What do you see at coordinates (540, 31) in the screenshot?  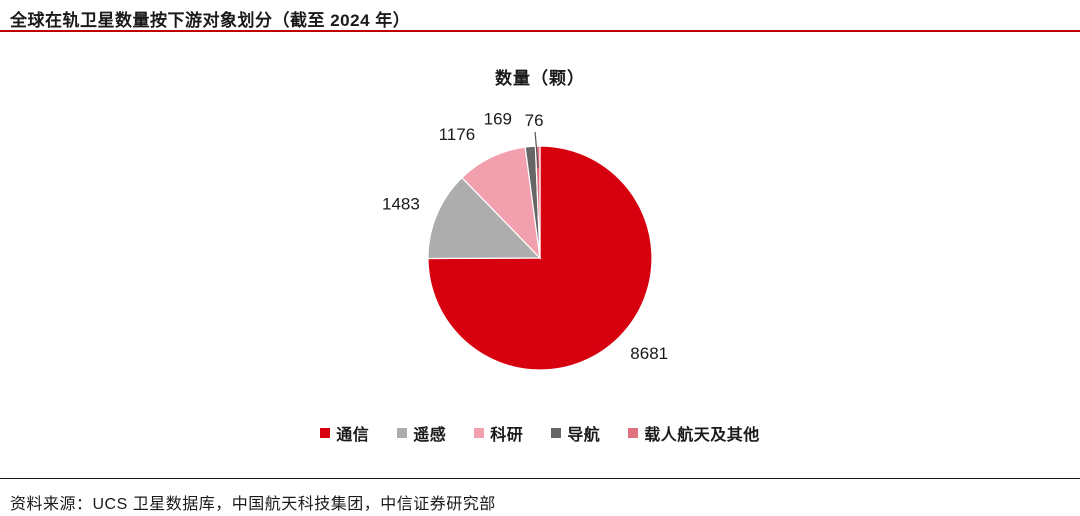 I see `title-underline-rule` at bounding box center [540, 31].